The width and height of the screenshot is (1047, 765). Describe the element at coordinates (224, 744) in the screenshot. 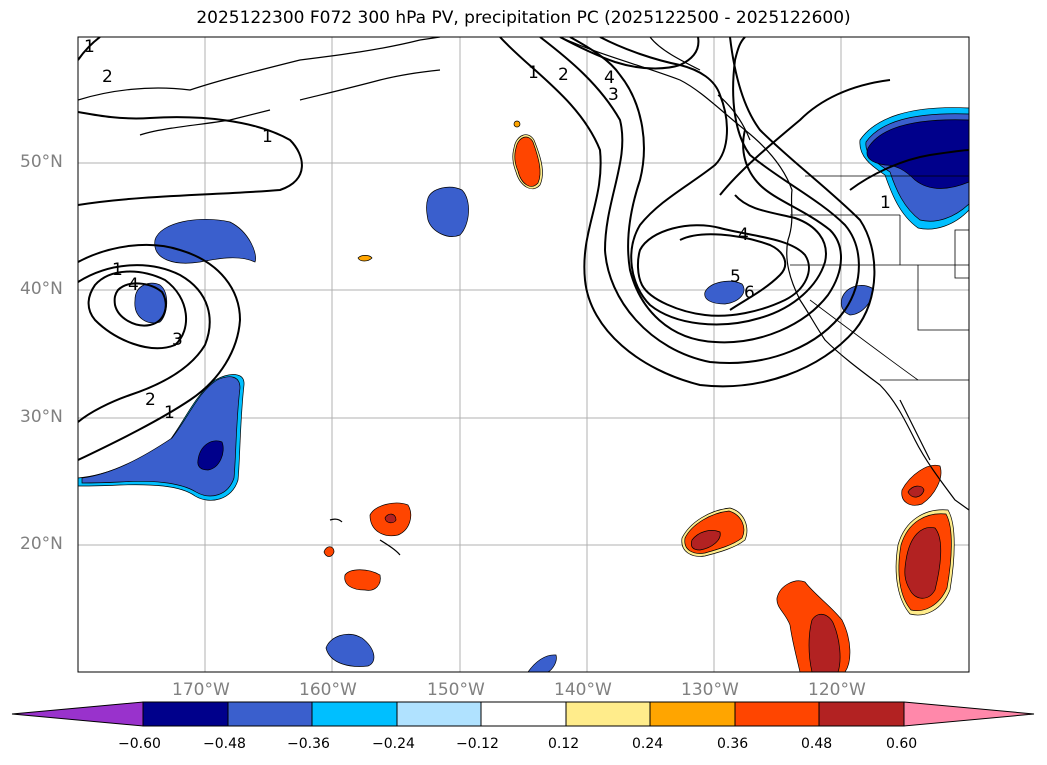

I see `colorbar-tick: −0.48` at that location.